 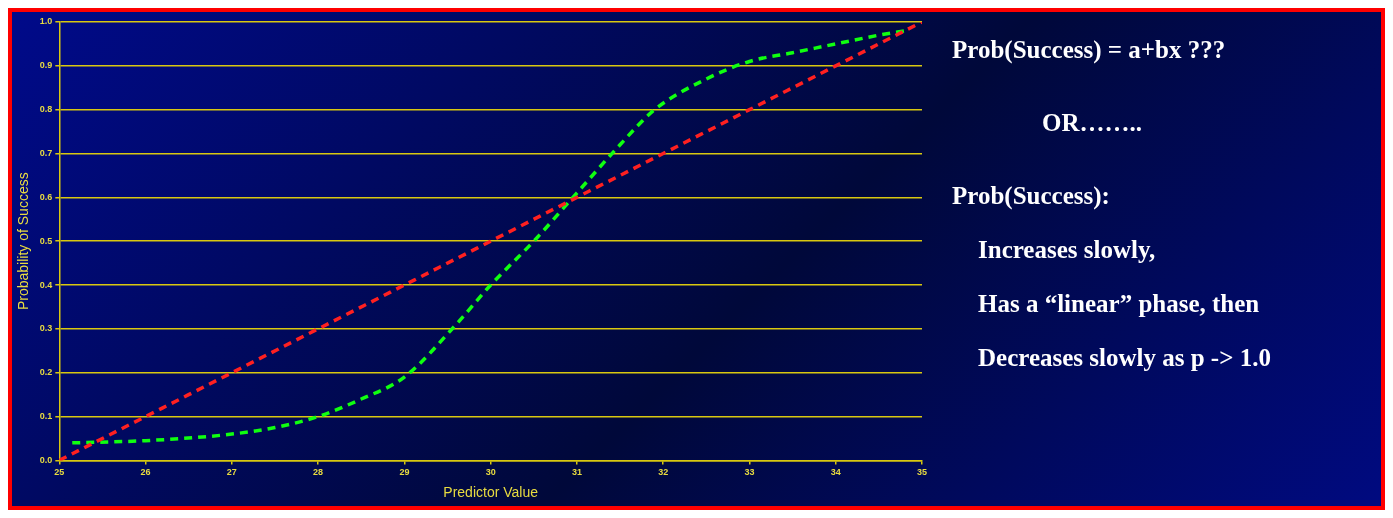 I want to click on x-tick-label: 31, so click(x=576, y=472).